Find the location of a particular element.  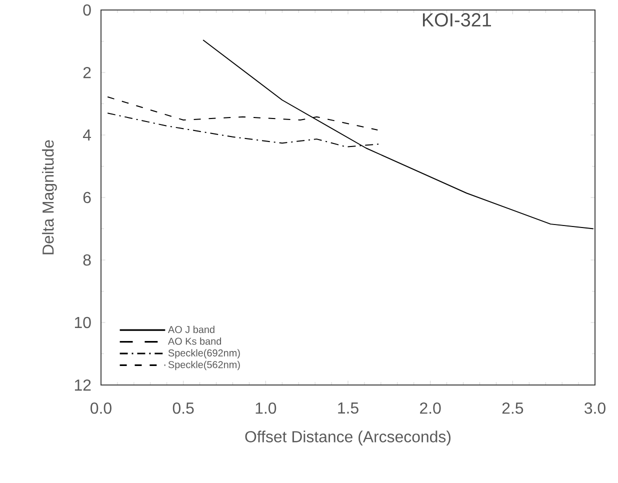

legend-label: Speckle(692nm) is located at coordinates (204, 353).